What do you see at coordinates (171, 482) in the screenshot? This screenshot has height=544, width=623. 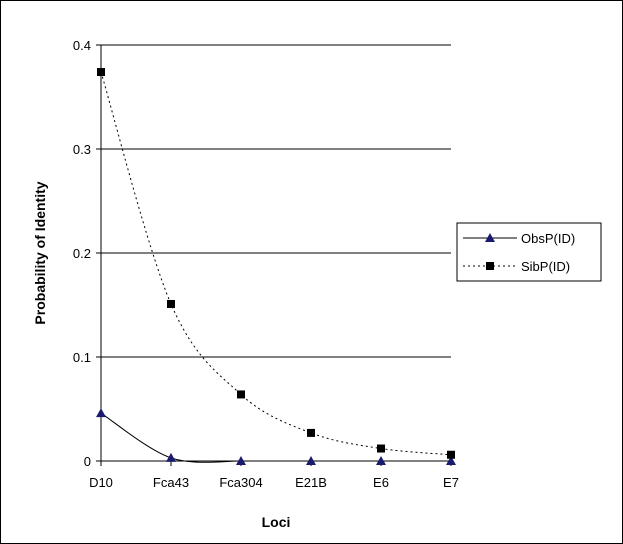 I see `x-tick-label: Fca43` at bounding box center [171, 482].